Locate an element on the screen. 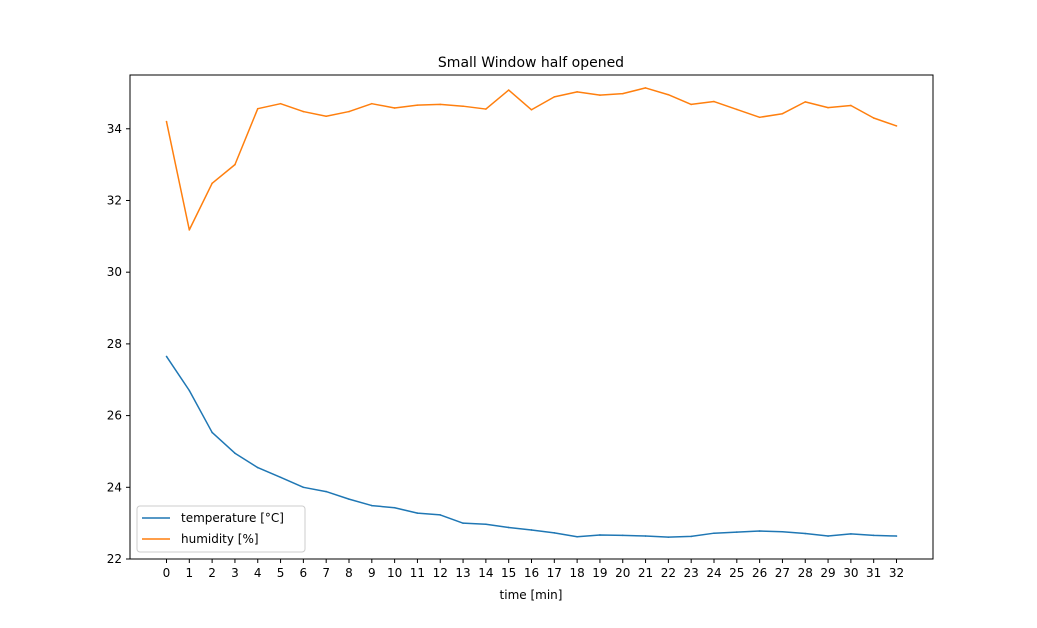  legend-label-0: temperature [°C] is located at coordinates (232, 518).